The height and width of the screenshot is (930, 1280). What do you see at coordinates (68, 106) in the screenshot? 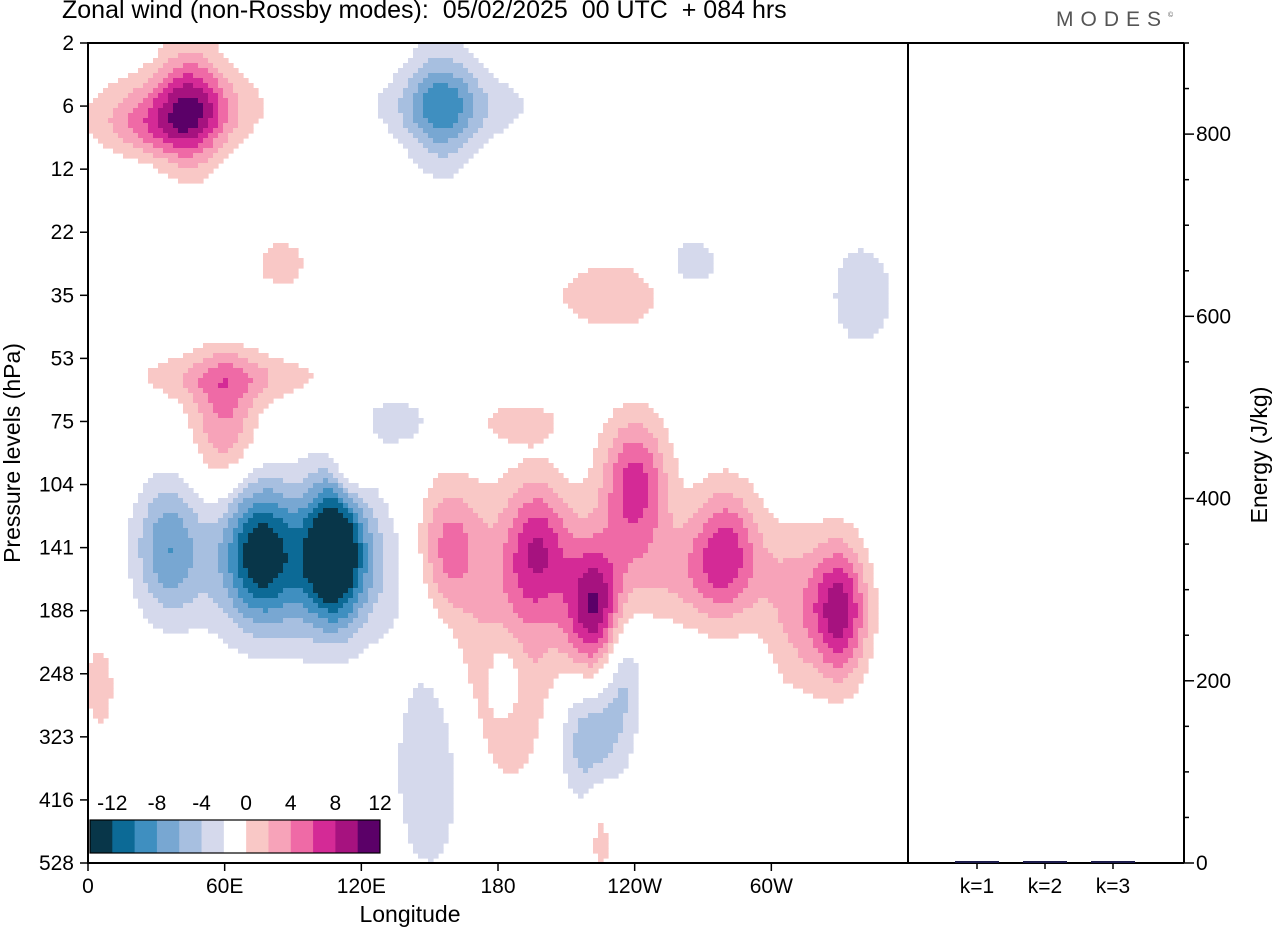
I see `y-tick-label: 6` at bounding box center [68, 106].